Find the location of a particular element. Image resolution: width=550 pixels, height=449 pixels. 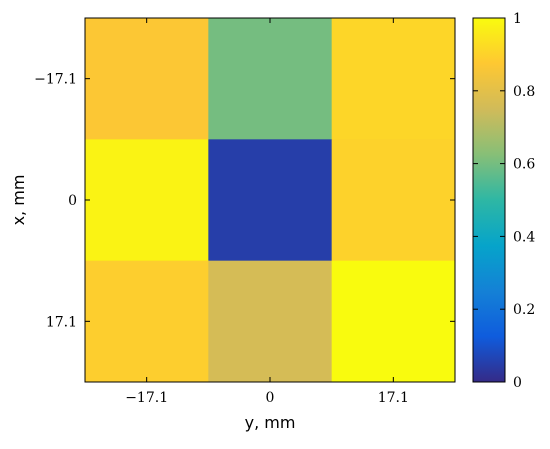

colorbar-tick-label: 1 is located at coordinates (517, 19).